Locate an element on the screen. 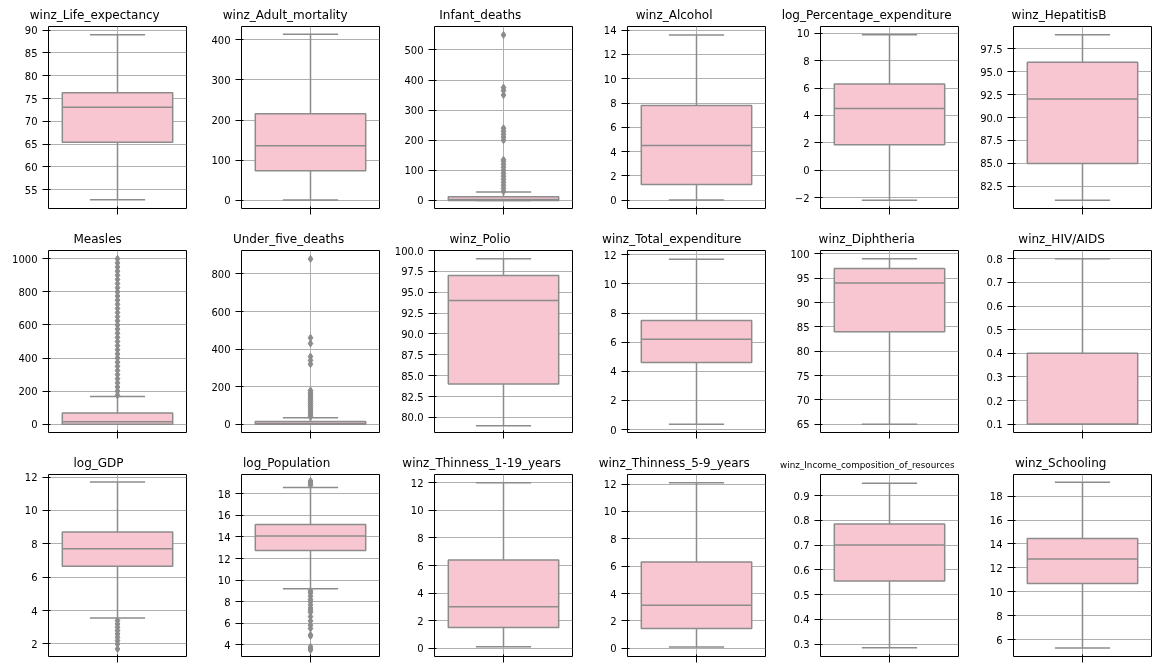 Image resolution: width=1162 pixels, height=671 pixels. y-tick-label: 90.0 is located at coordinates (991, 118).